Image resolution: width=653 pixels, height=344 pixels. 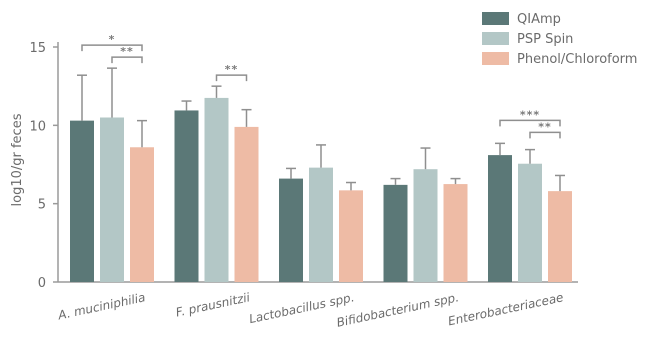 What do you see at coordinates (42, 205) in the screenshot?
I see `y-tick-label: 5` at bounding box center [42, 205].